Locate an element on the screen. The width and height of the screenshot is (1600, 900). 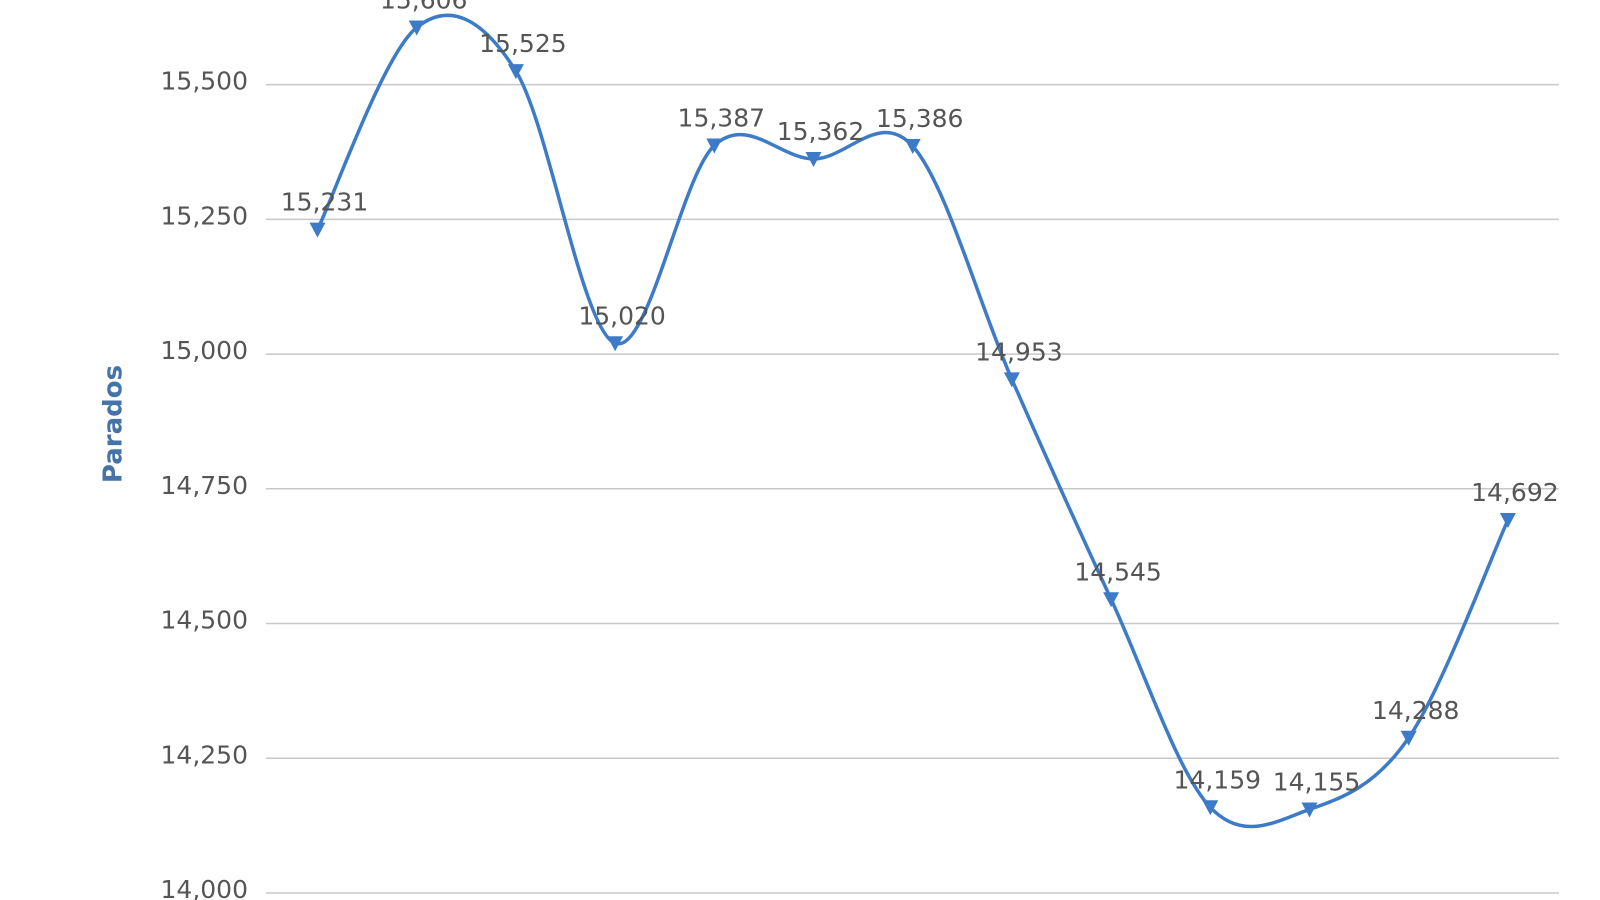
y-tick-label: 14,250 is located at coordinates (204, 754).